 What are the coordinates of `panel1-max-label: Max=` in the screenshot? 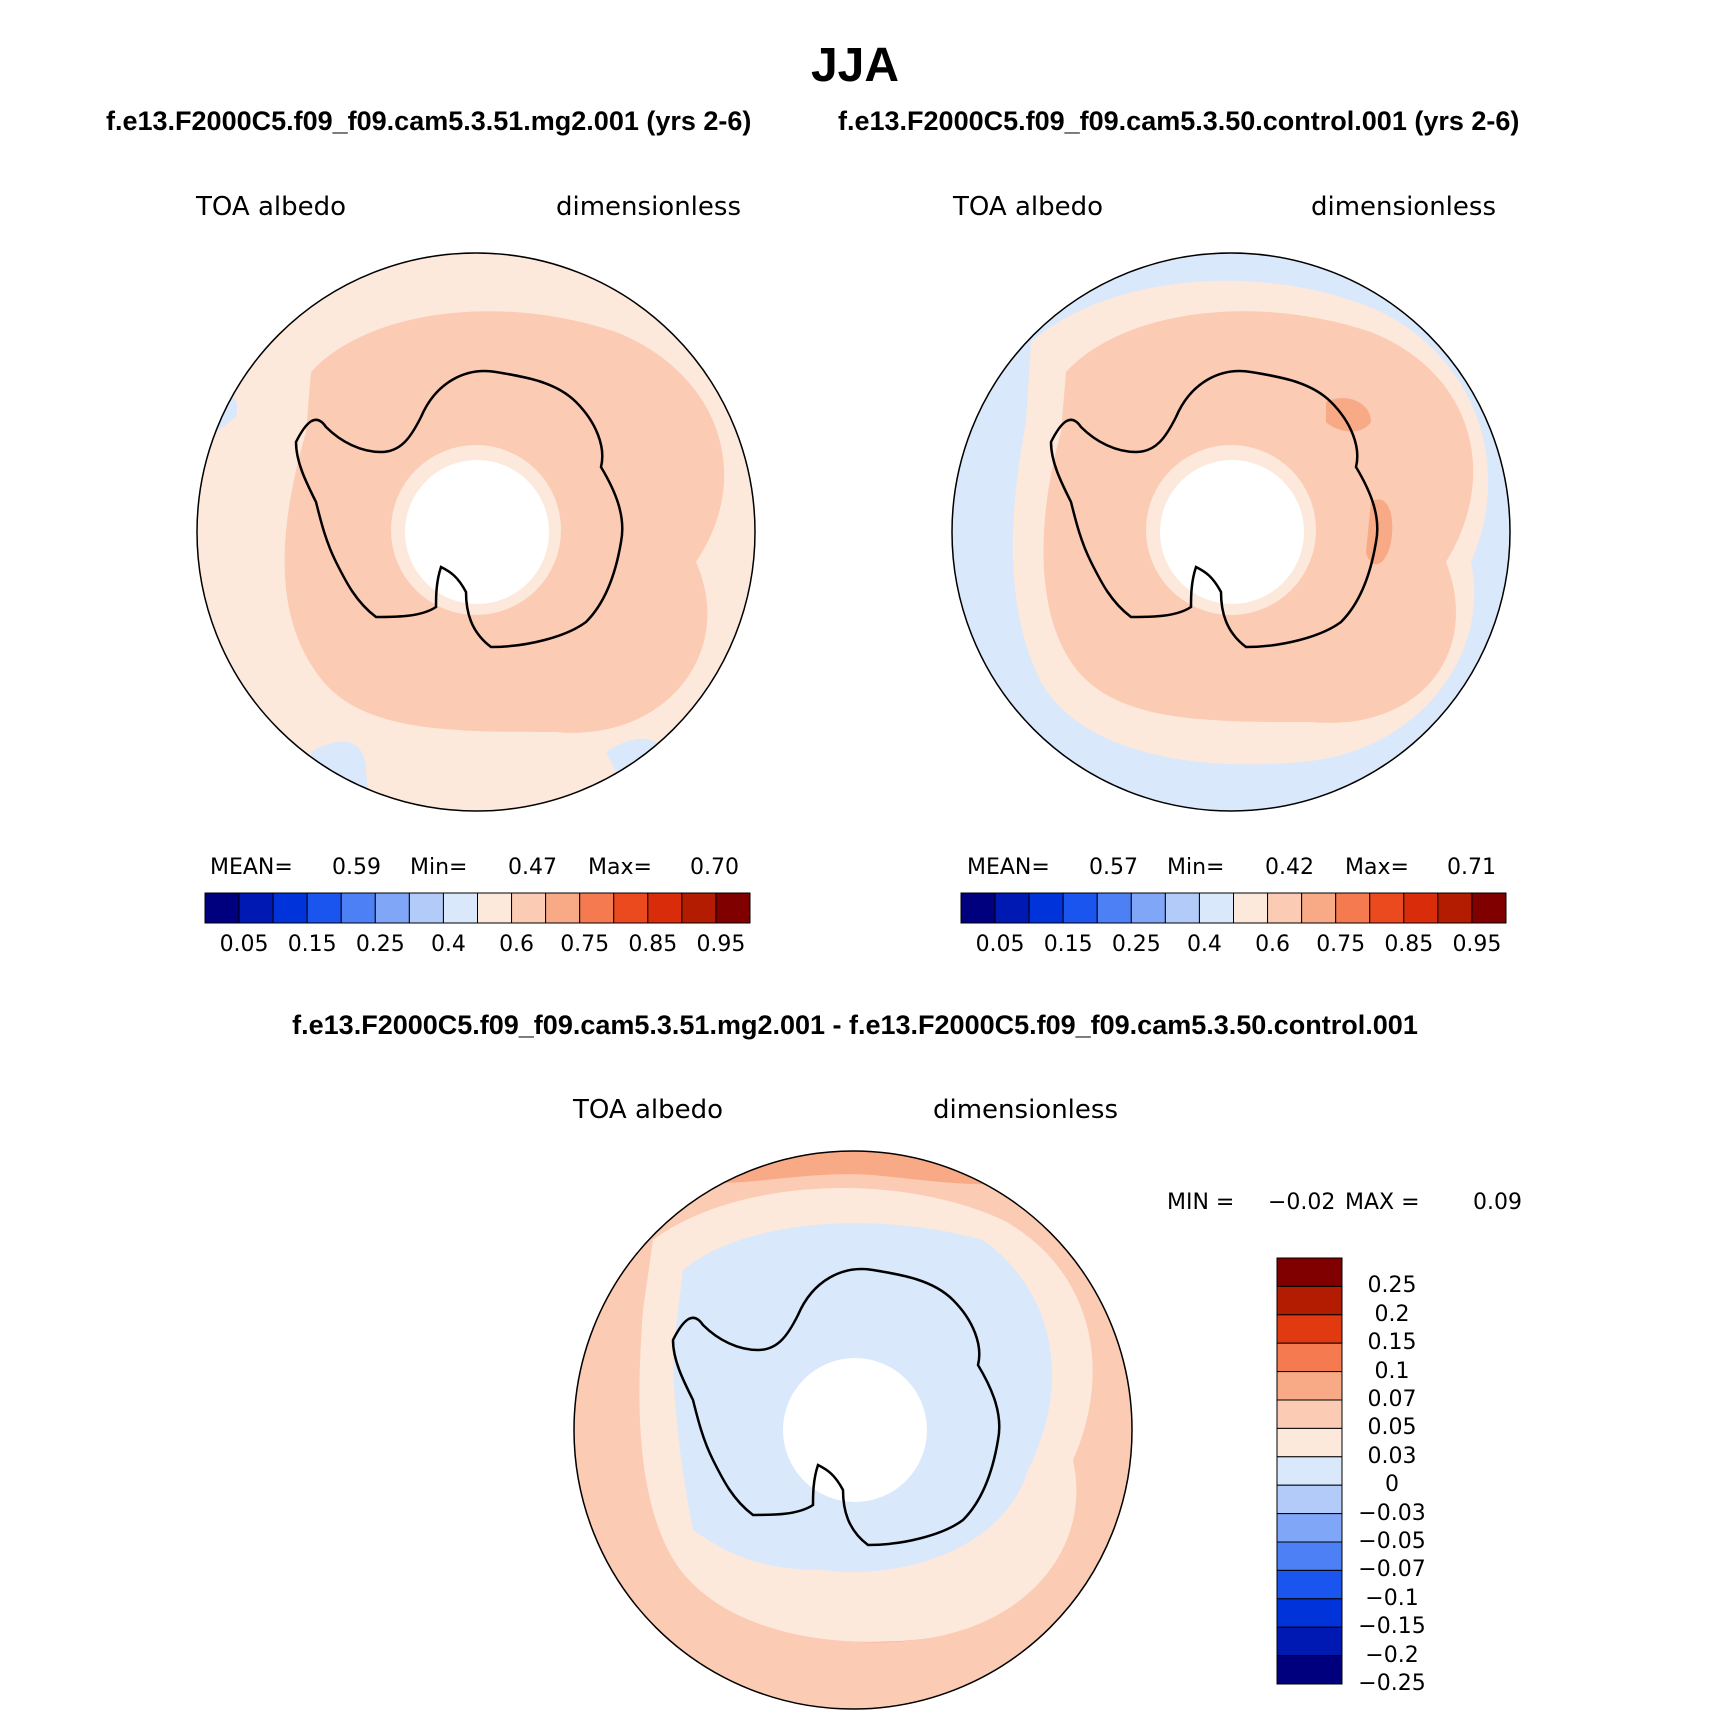 It's located at (620, 867).